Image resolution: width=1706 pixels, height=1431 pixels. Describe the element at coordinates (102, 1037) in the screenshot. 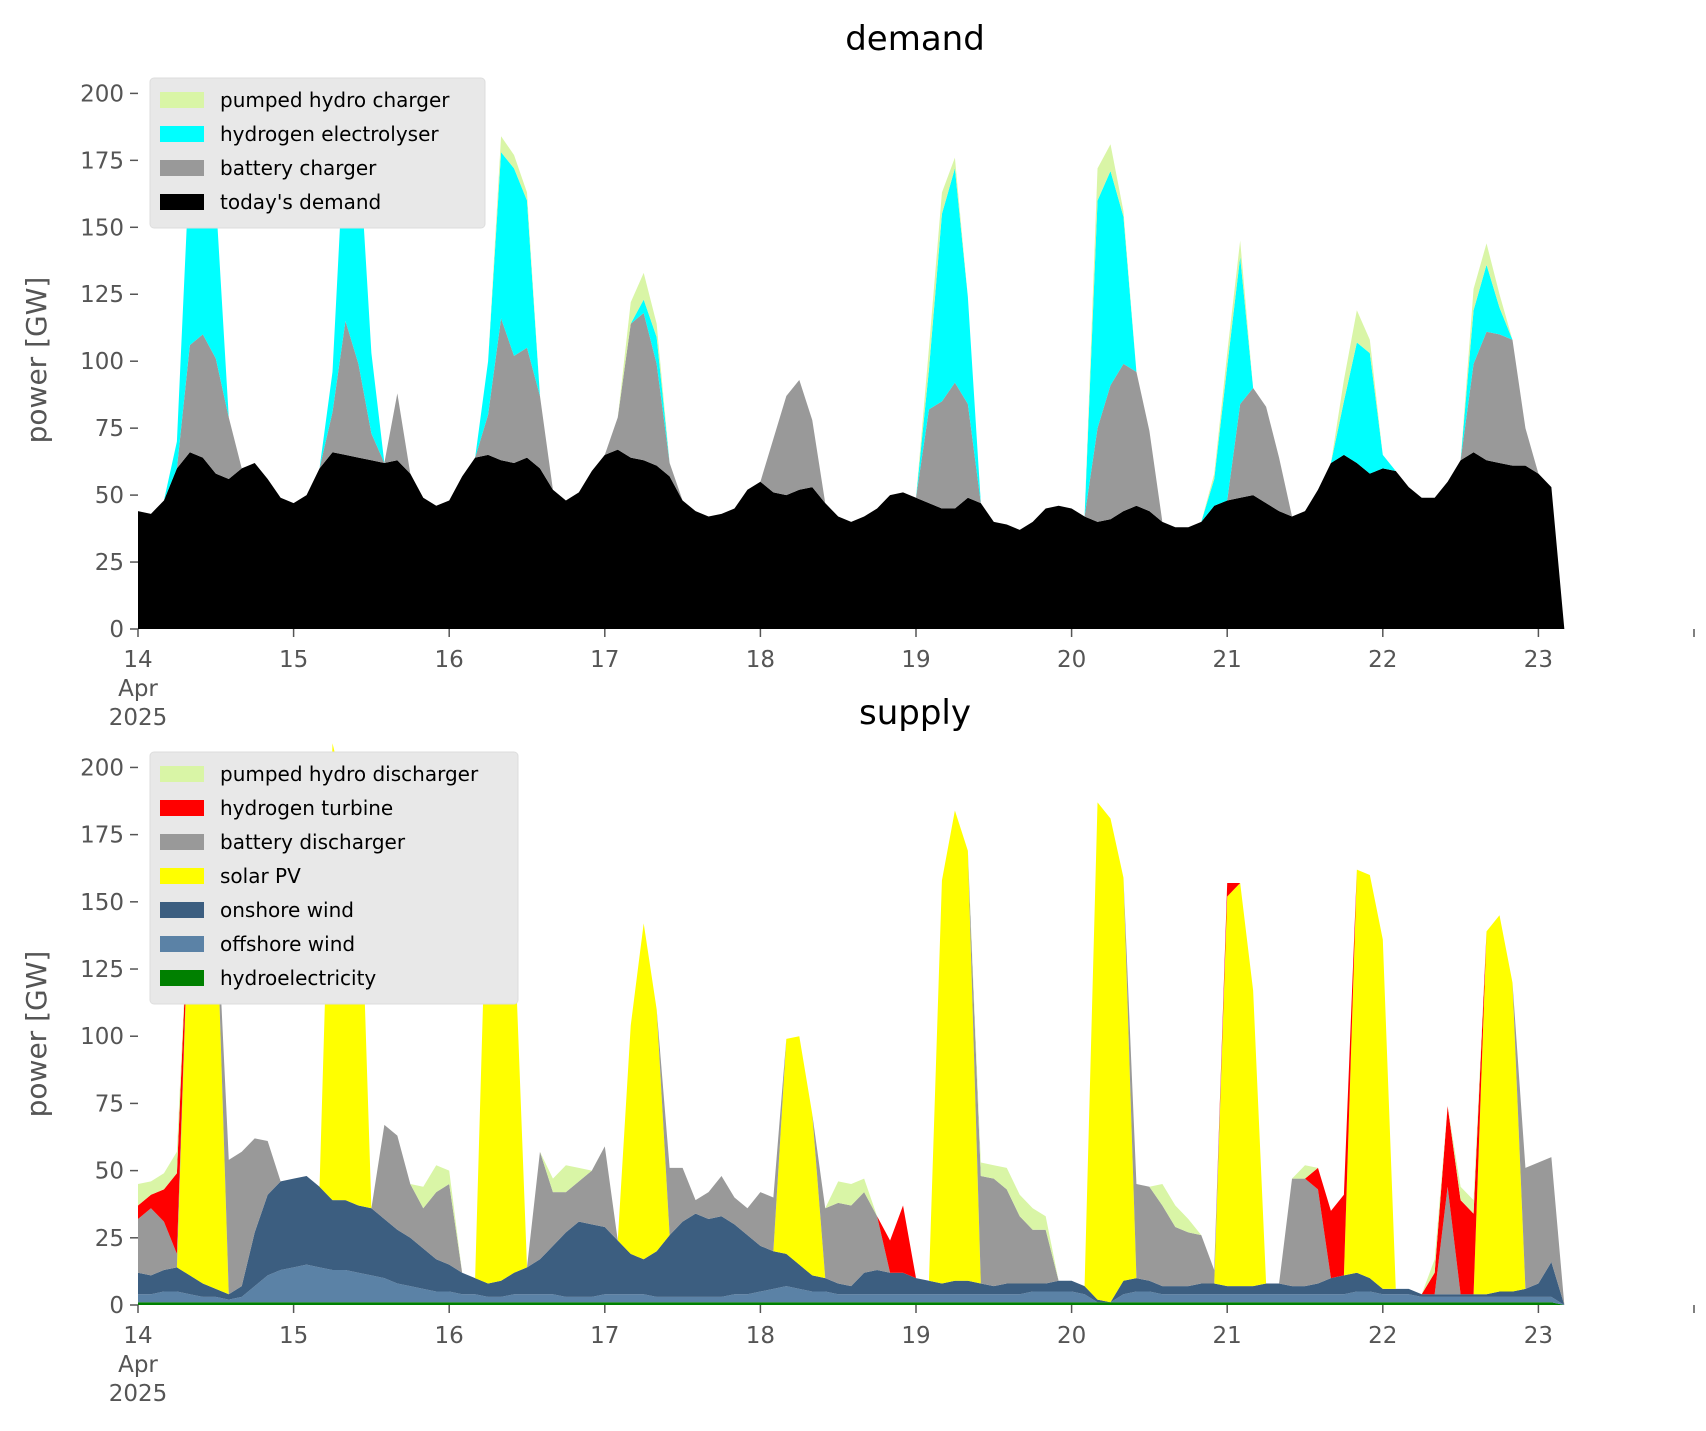

I see `supply-y-tick-label: 100` at that location.